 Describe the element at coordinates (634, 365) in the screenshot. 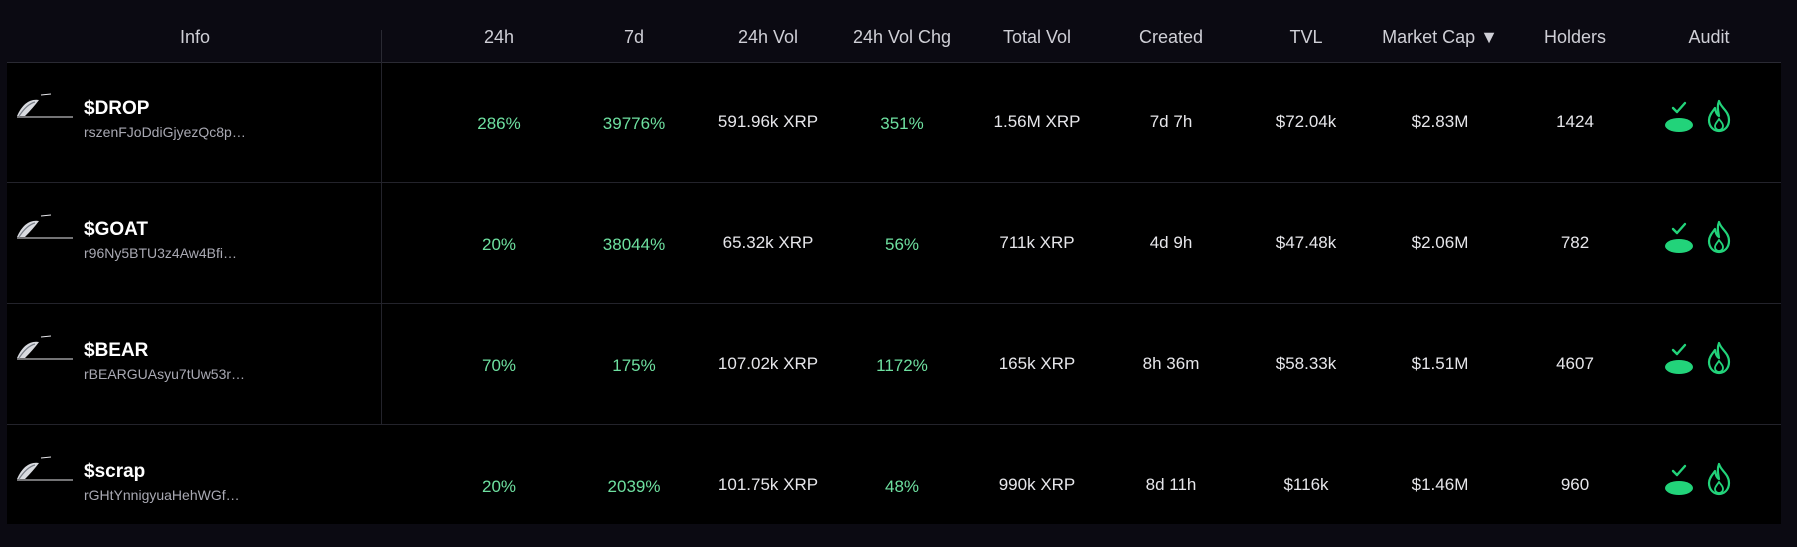

I see `change-7d: 175%` at that location.